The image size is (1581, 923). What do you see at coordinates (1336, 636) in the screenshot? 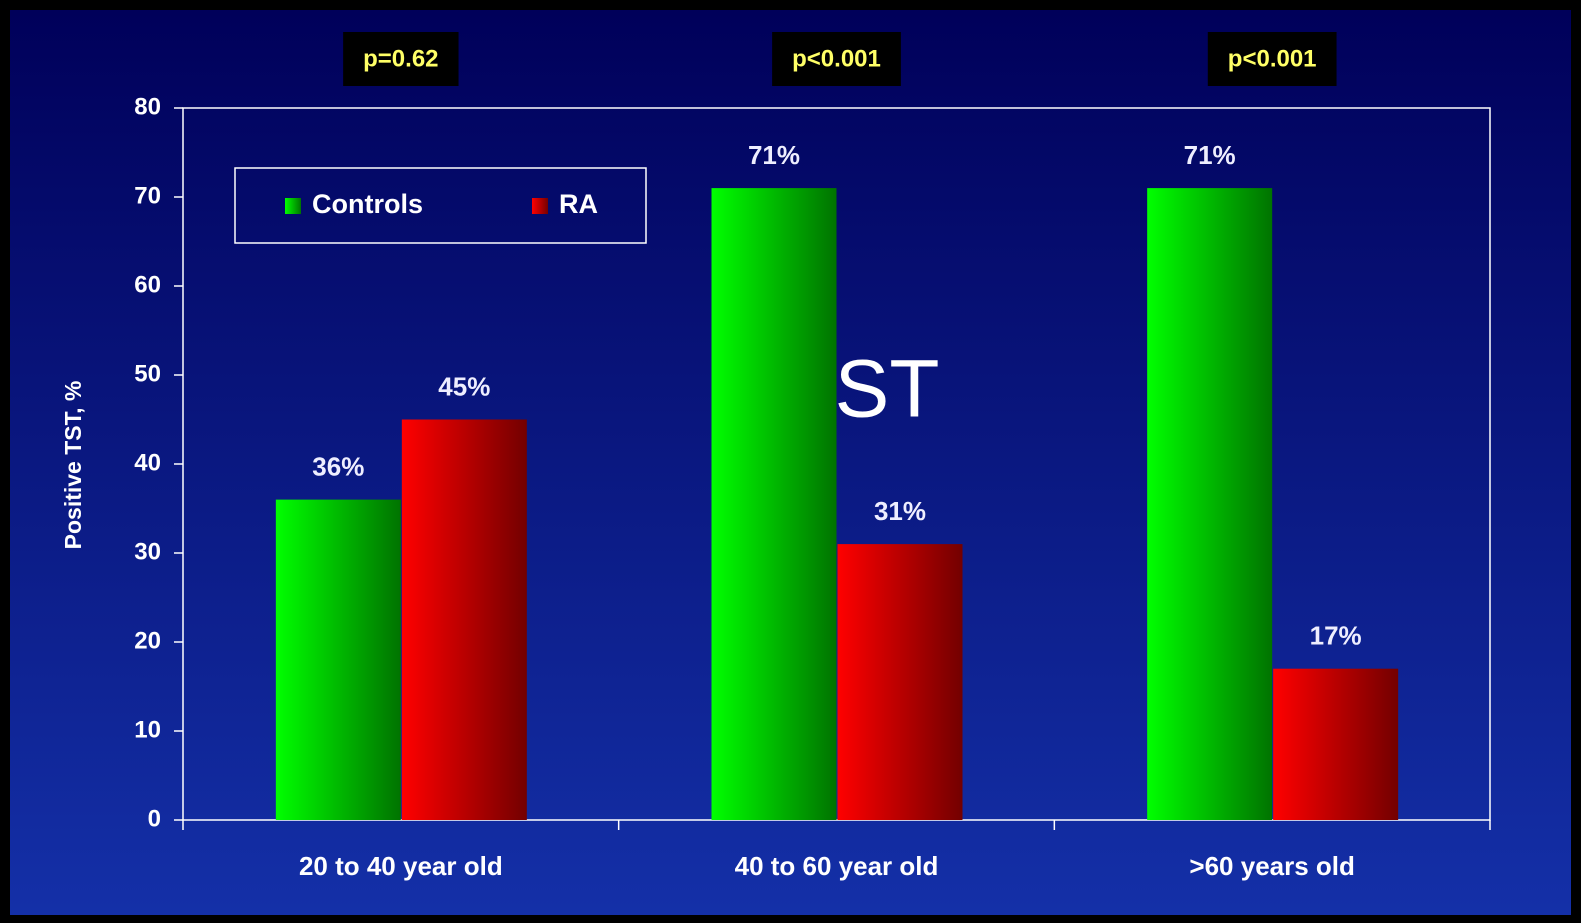
I see `value-label: 17%` at bounding box center [1336, 636].